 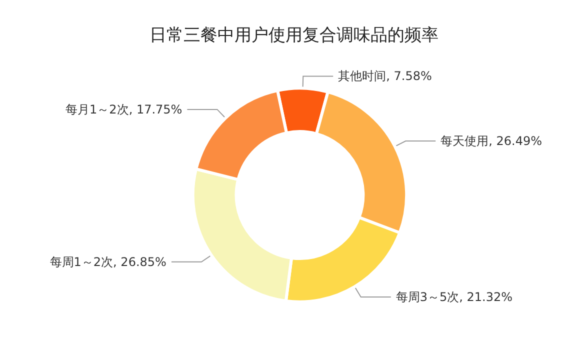 I want to click on data-label: , 21.32%, so click(x=486, y=297).